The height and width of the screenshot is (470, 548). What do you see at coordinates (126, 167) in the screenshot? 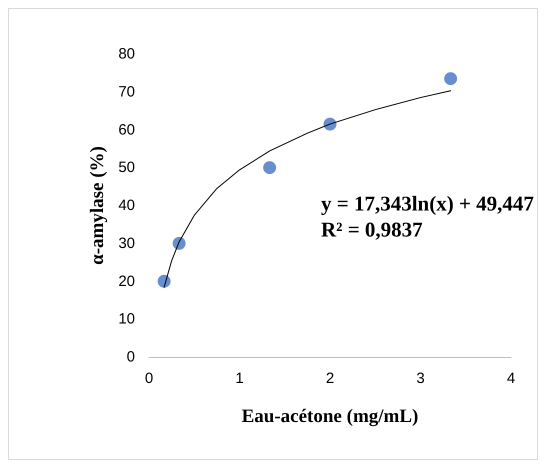
I see `y-tick-label: 50` at bounding box center [126, 167].